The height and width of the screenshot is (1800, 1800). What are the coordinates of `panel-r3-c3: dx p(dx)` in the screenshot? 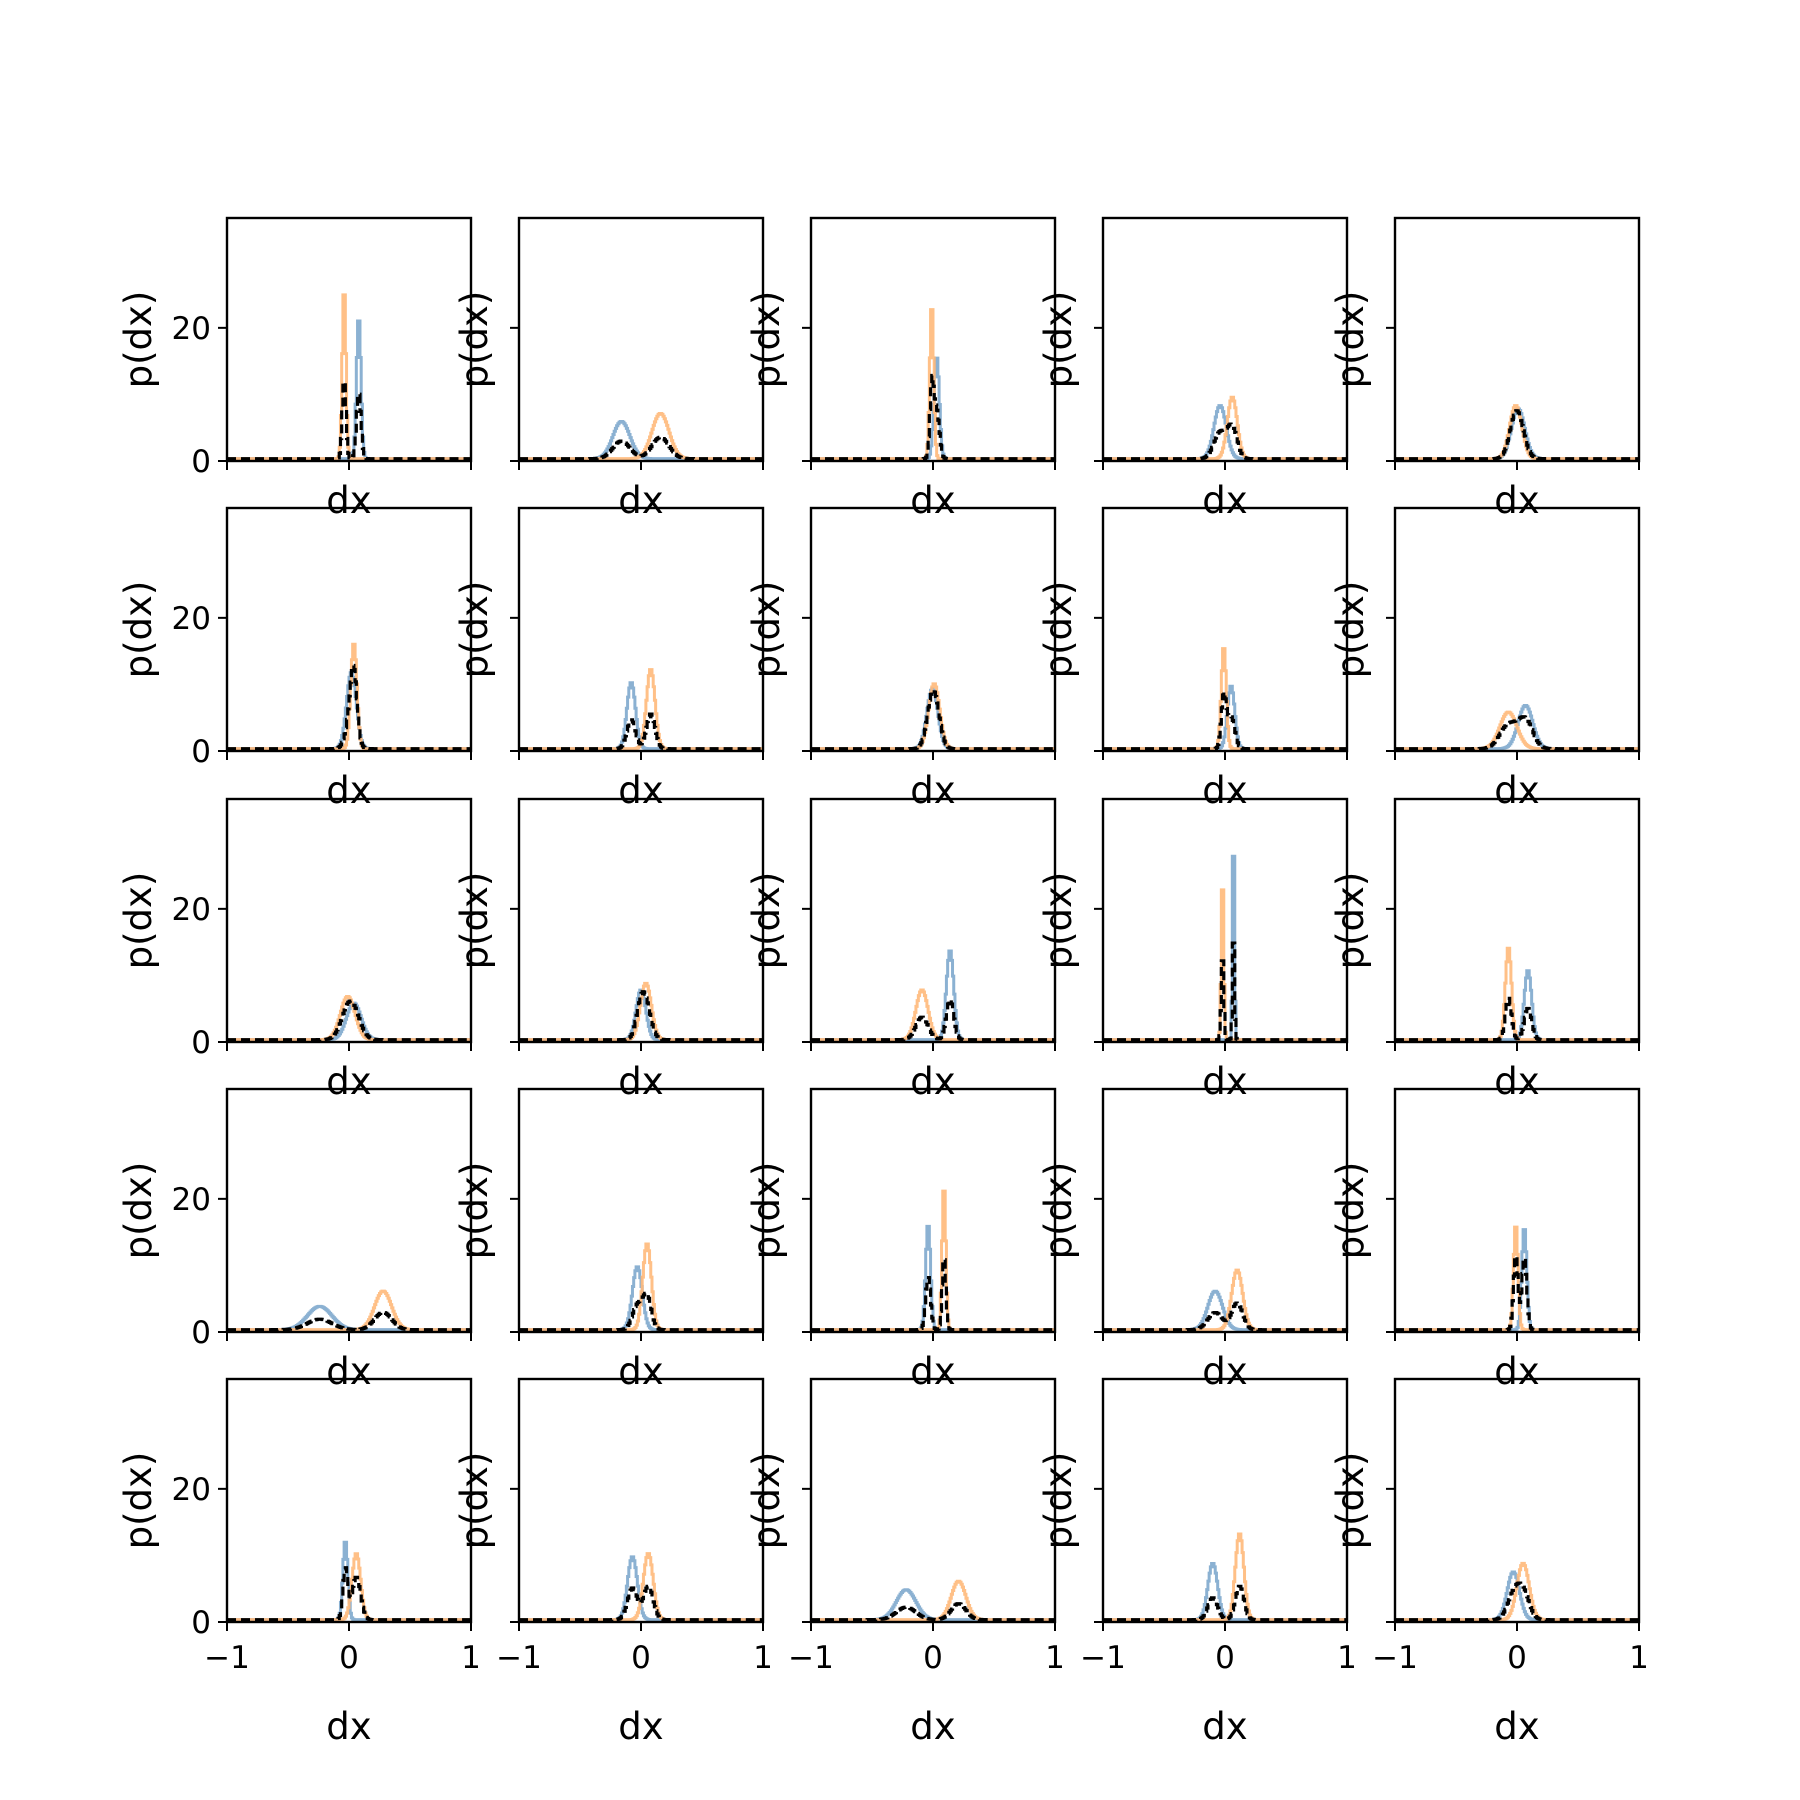 It's located at (1193, 1240).